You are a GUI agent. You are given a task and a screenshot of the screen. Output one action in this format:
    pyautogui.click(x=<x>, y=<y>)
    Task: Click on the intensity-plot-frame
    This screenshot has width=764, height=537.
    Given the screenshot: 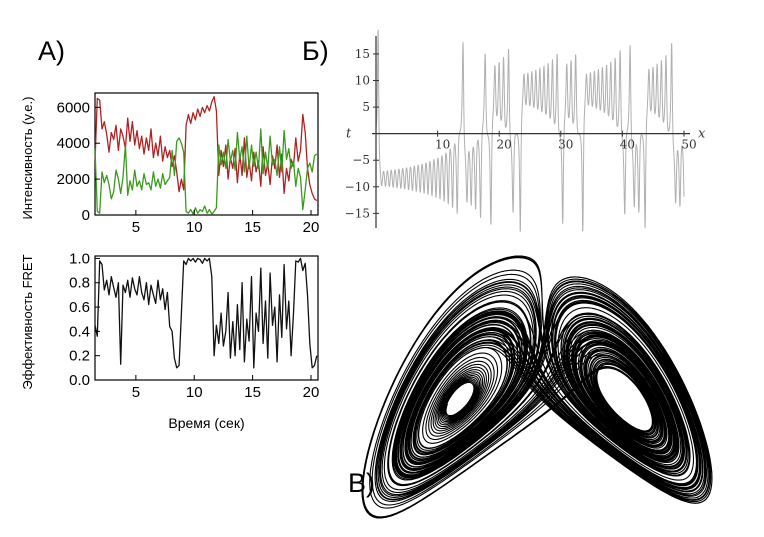 What is the action you would take?
    pyautogui.click(x=206, y=154)
    